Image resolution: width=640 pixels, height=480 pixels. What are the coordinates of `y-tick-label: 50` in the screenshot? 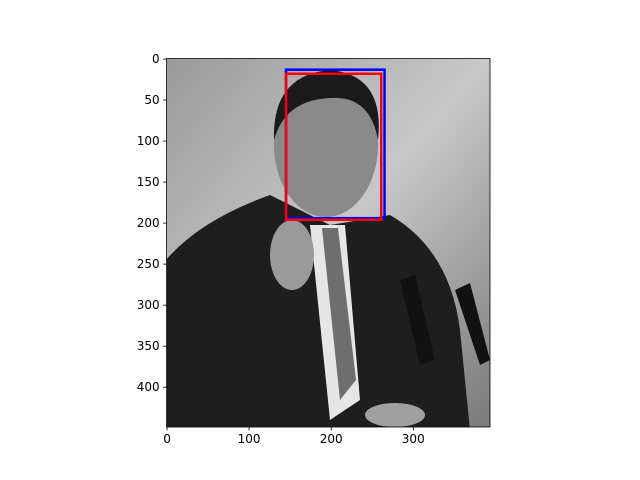 It's located at (151, 100).